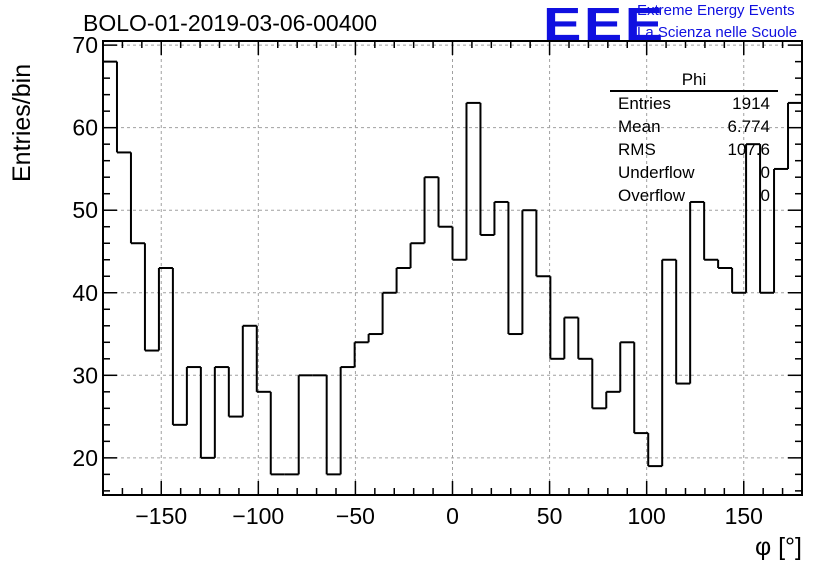  What do you see at coordinates (161, 516) in the screenshot?
I see `x-tick-label: −150` at bounding box center [161, 516].